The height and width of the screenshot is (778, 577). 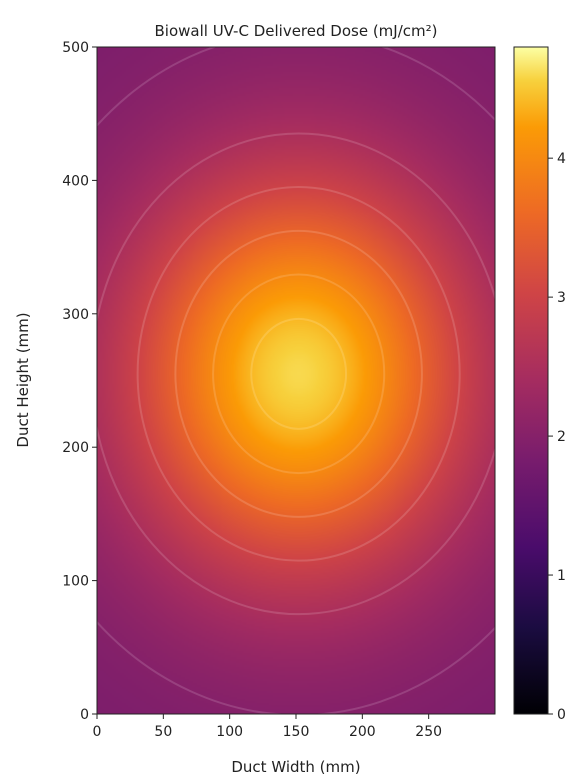 I want to click on y-tick-label: 200, so click(x=75, y=448).